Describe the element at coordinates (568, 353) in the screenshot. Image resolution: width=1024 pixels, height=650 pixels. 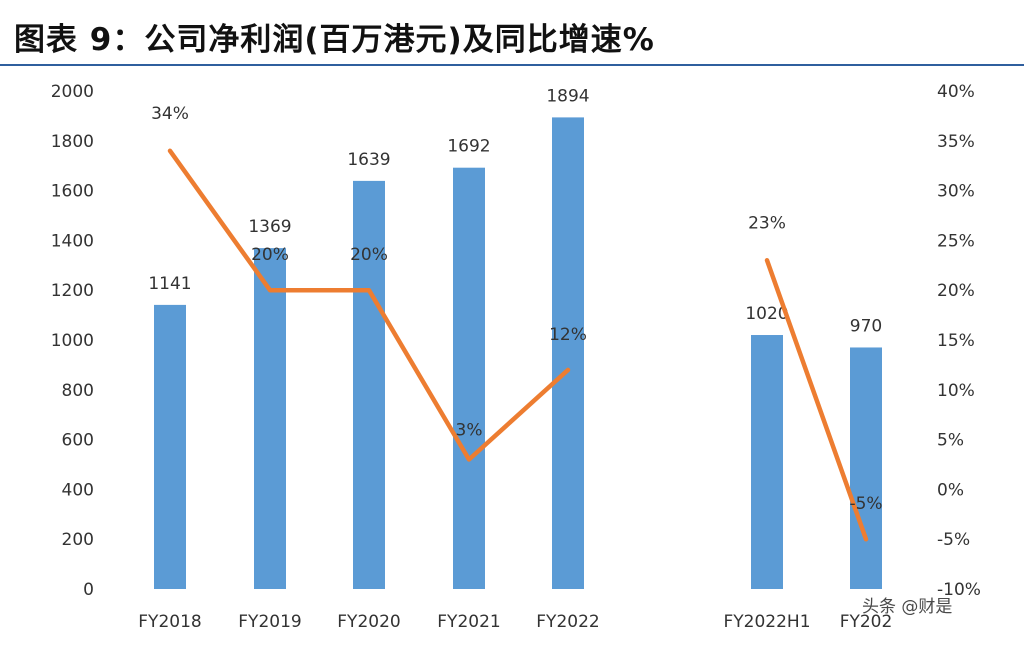
I see `bar-fy2022` at that location.